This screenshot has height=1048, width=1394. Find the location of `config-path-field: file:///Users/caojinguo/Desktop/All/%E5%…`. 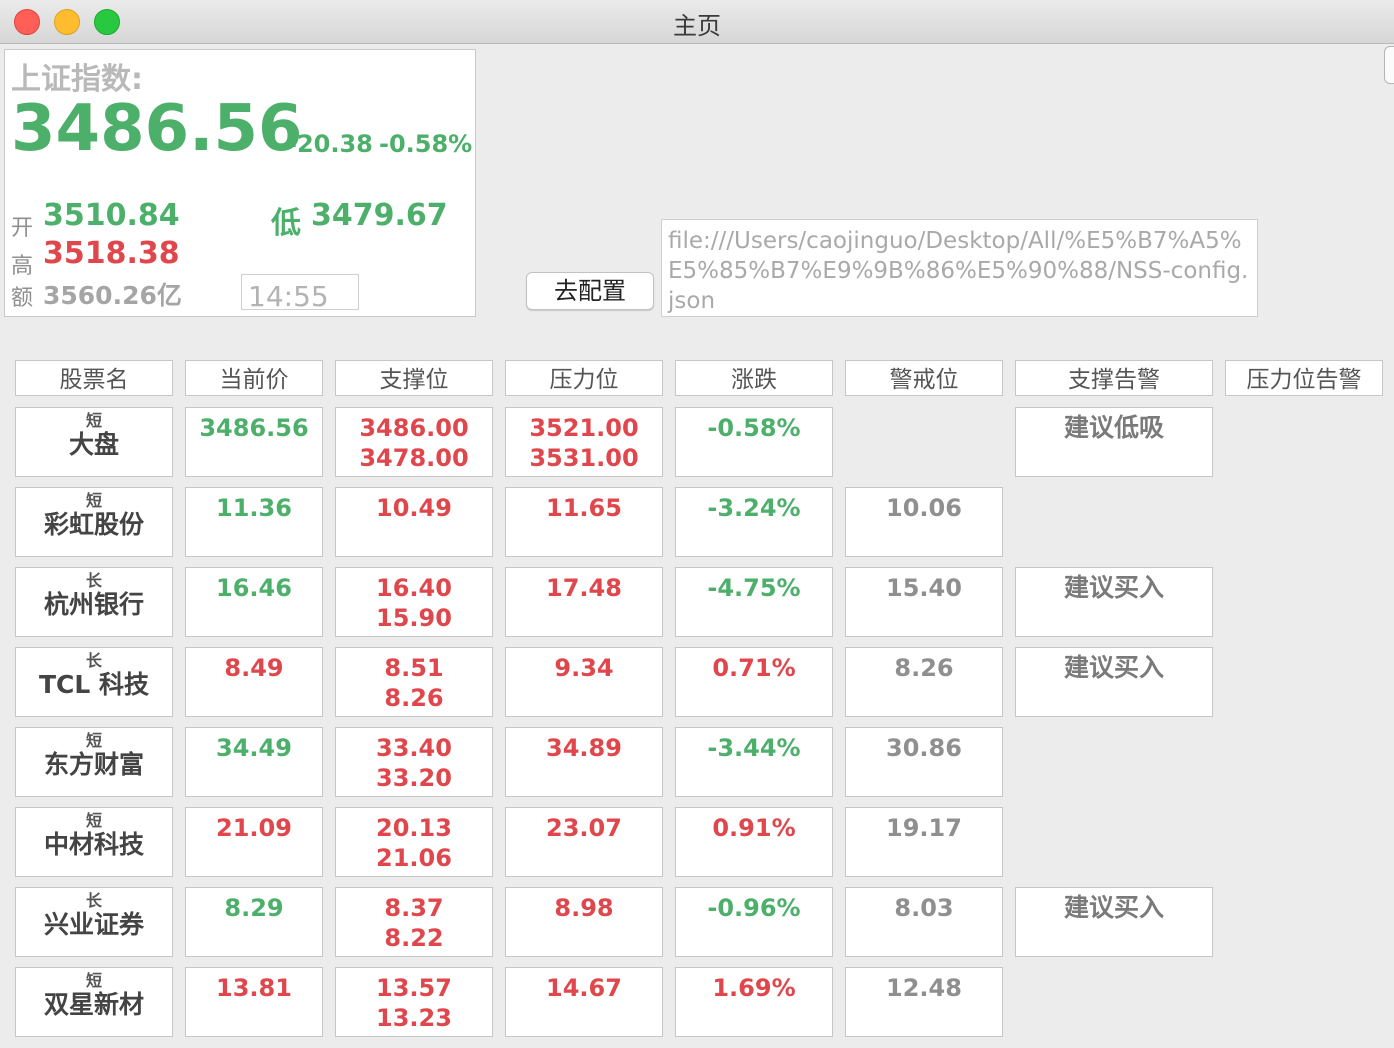

config-path-field: file:///Users/caojinguo/Desktop/All/%E5%… is located at coordinates (959, 268).